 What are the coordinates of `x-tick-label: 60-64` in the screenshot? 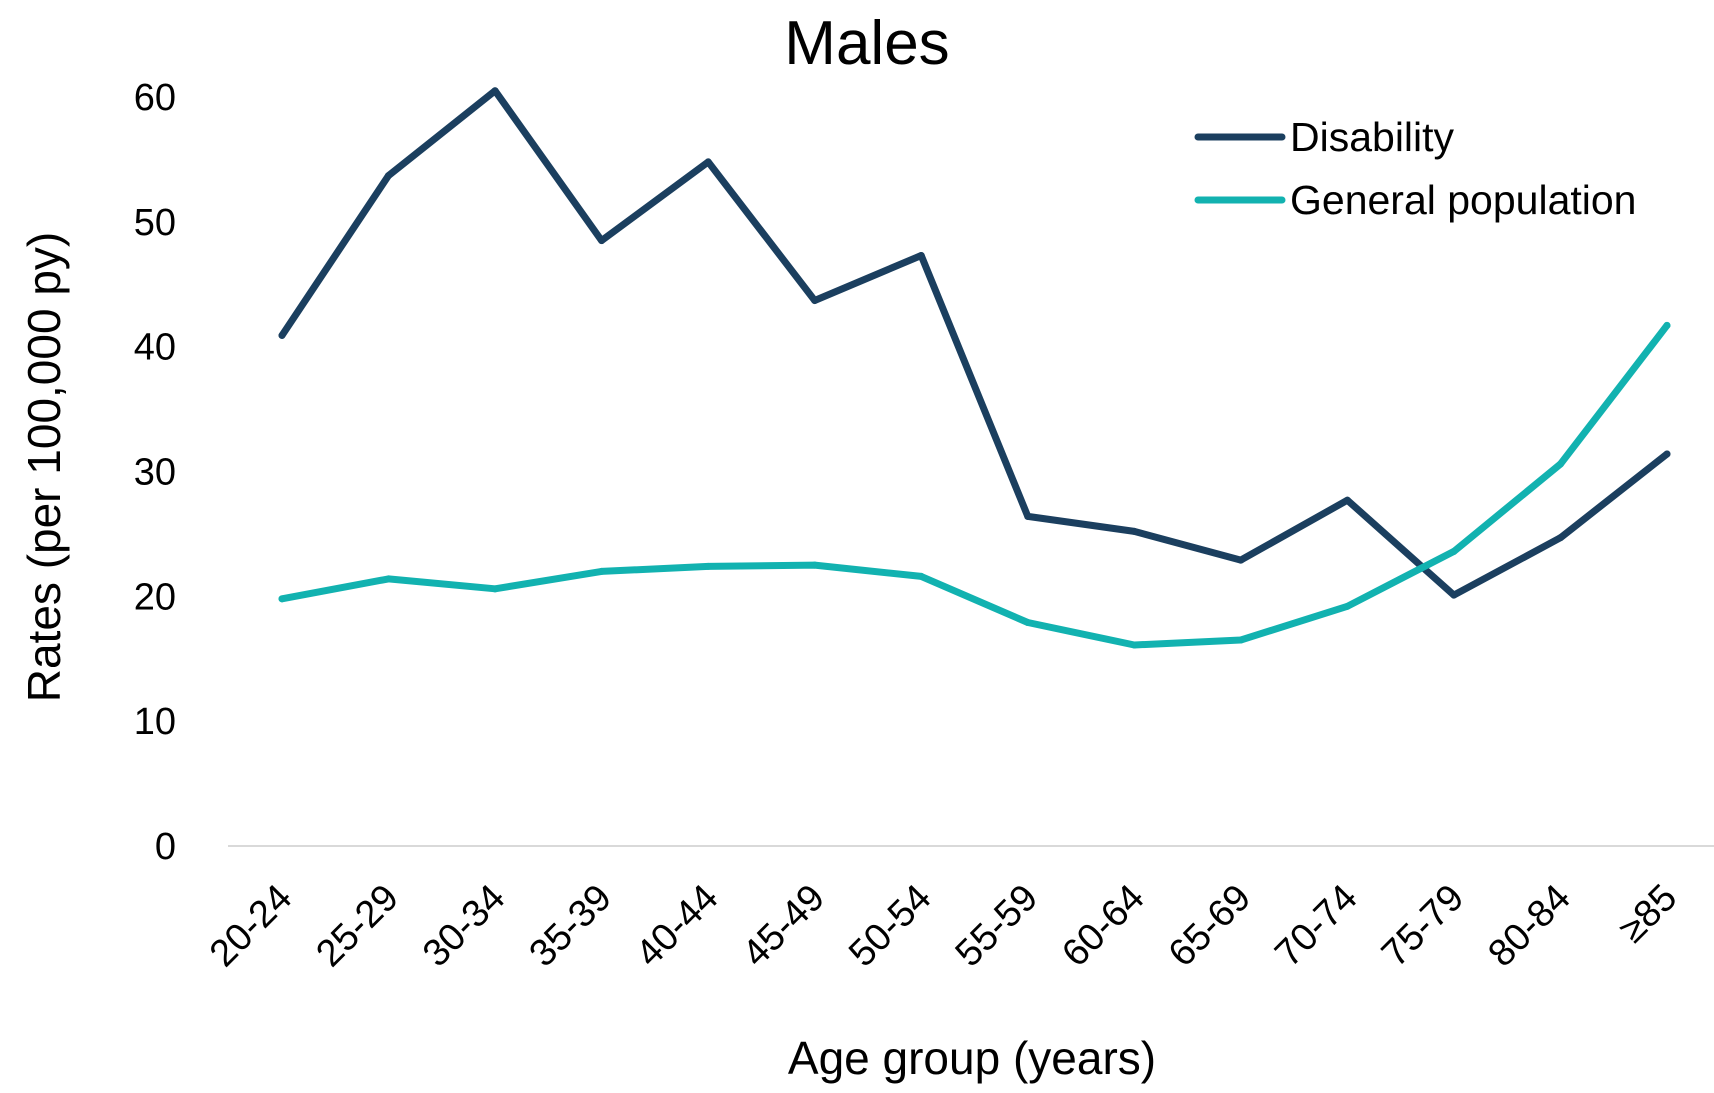 It's located at (1103, 926).